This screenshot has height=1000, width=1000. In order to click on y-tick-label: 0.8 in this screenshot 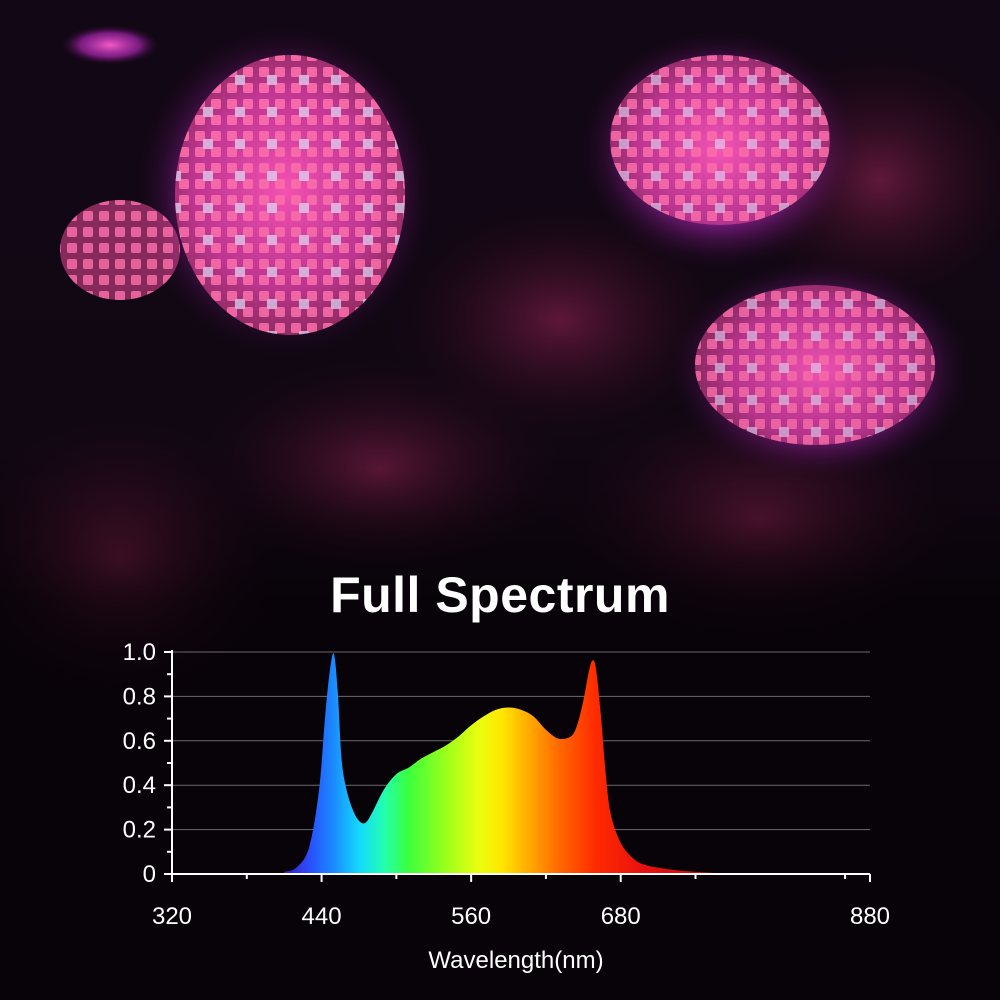, I will do `click(139, 696)`.